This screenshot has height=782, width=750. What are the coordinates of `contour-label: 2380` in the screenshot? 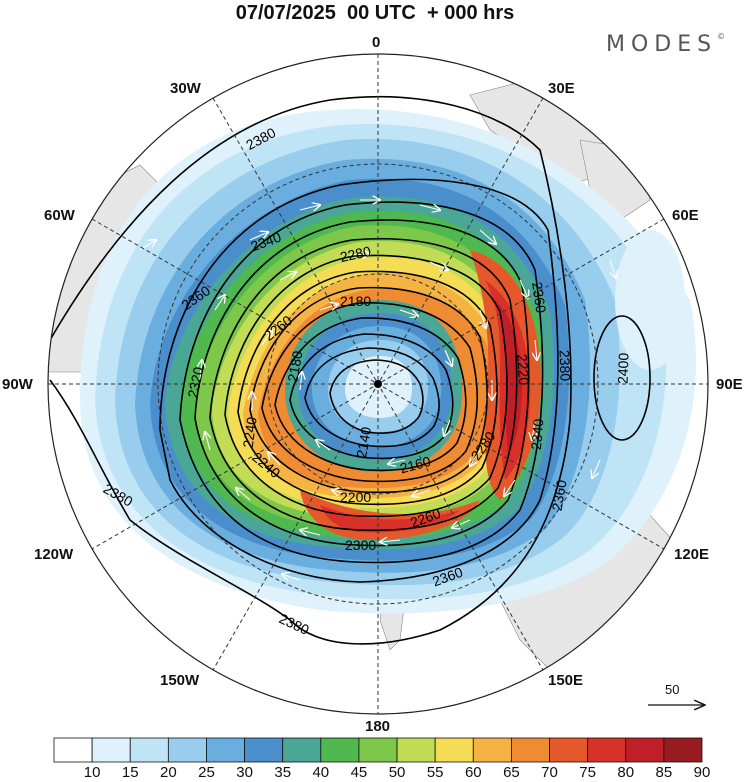 It's located at (565, 366).